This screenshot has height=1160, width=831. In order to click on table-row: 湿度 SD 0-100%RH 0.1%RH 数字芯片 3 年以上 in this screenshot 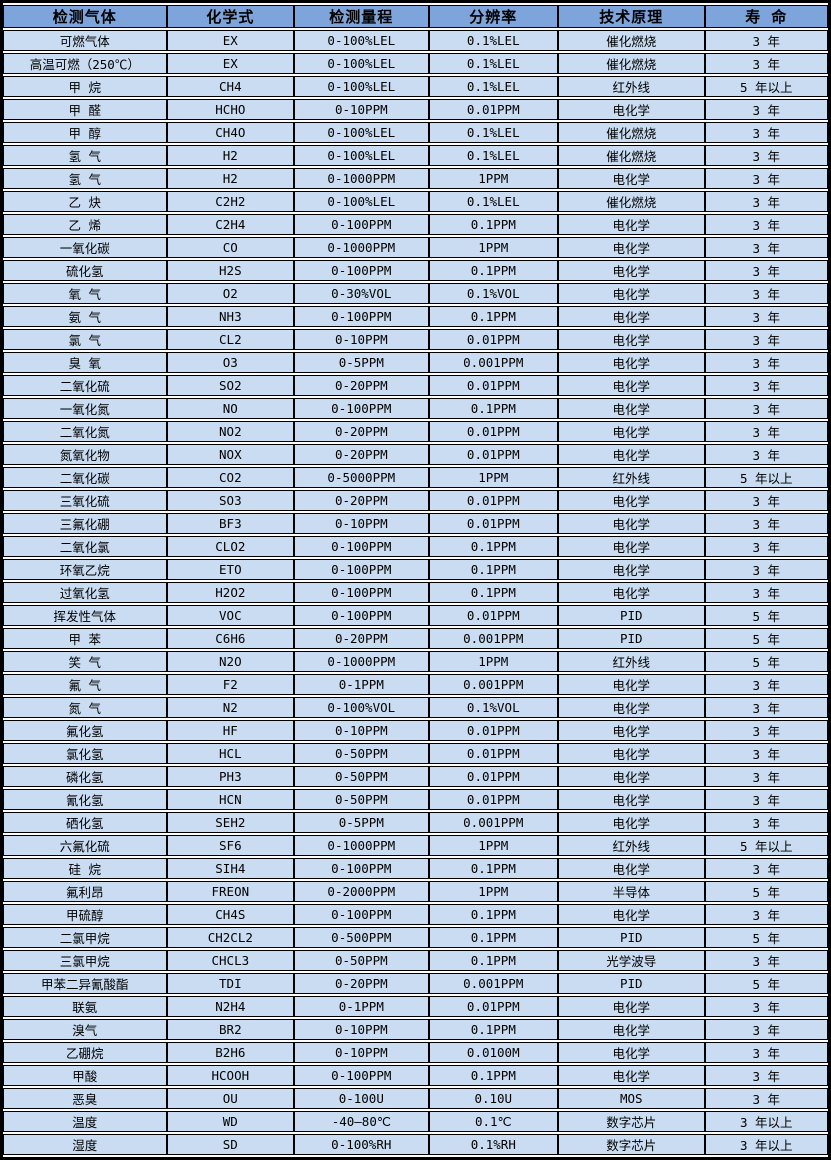, I will do `click(415, 1144)`.